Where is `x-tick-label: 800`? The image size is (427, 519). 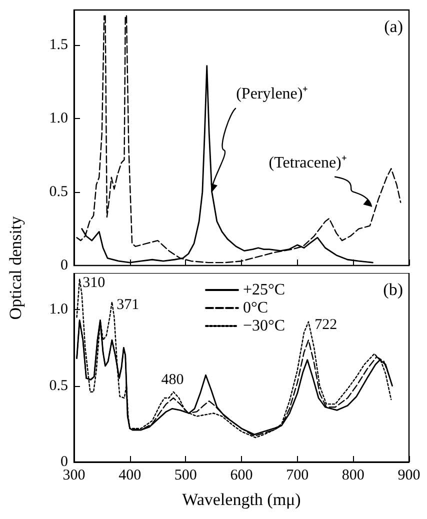
x-tick-label: 800 is located at coordinates (353, 476).